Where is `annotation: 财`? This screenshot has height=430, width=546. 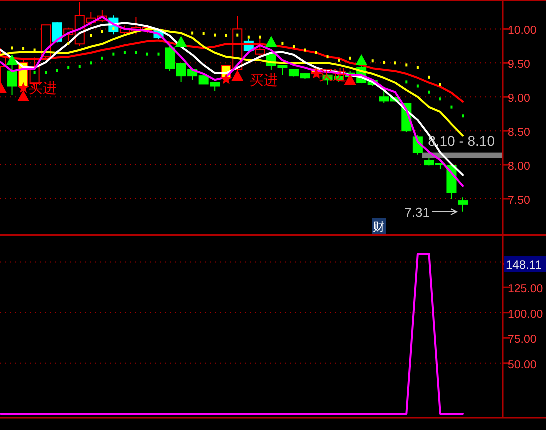
annotation: 财 is located at coordinates (379, 227).